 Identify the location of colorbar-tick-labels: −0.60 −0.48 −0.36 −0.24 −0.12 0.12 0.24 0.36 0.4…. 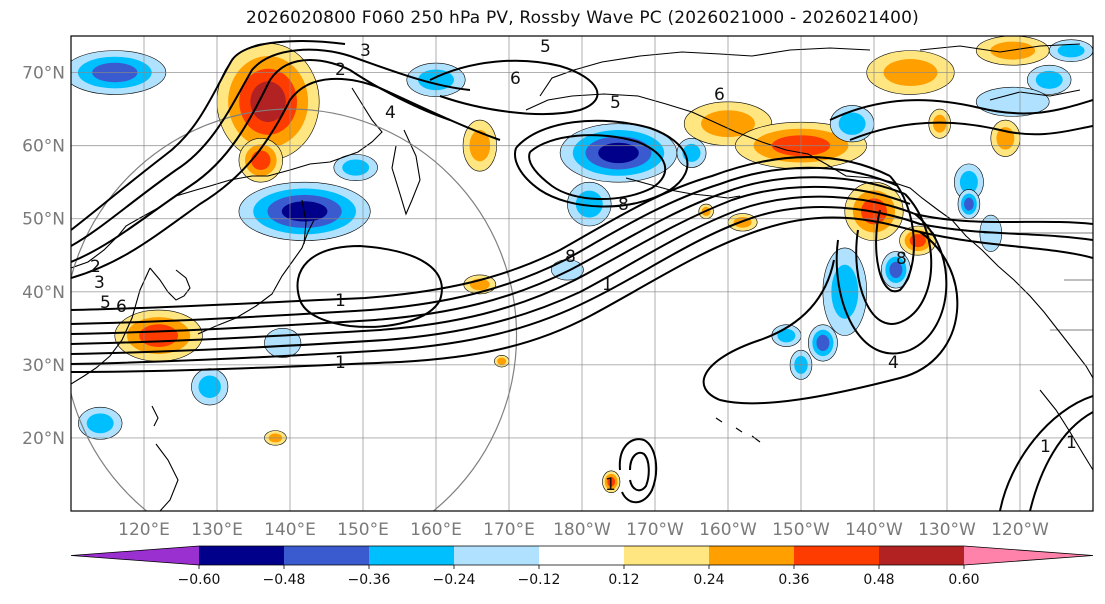
(579, 576).